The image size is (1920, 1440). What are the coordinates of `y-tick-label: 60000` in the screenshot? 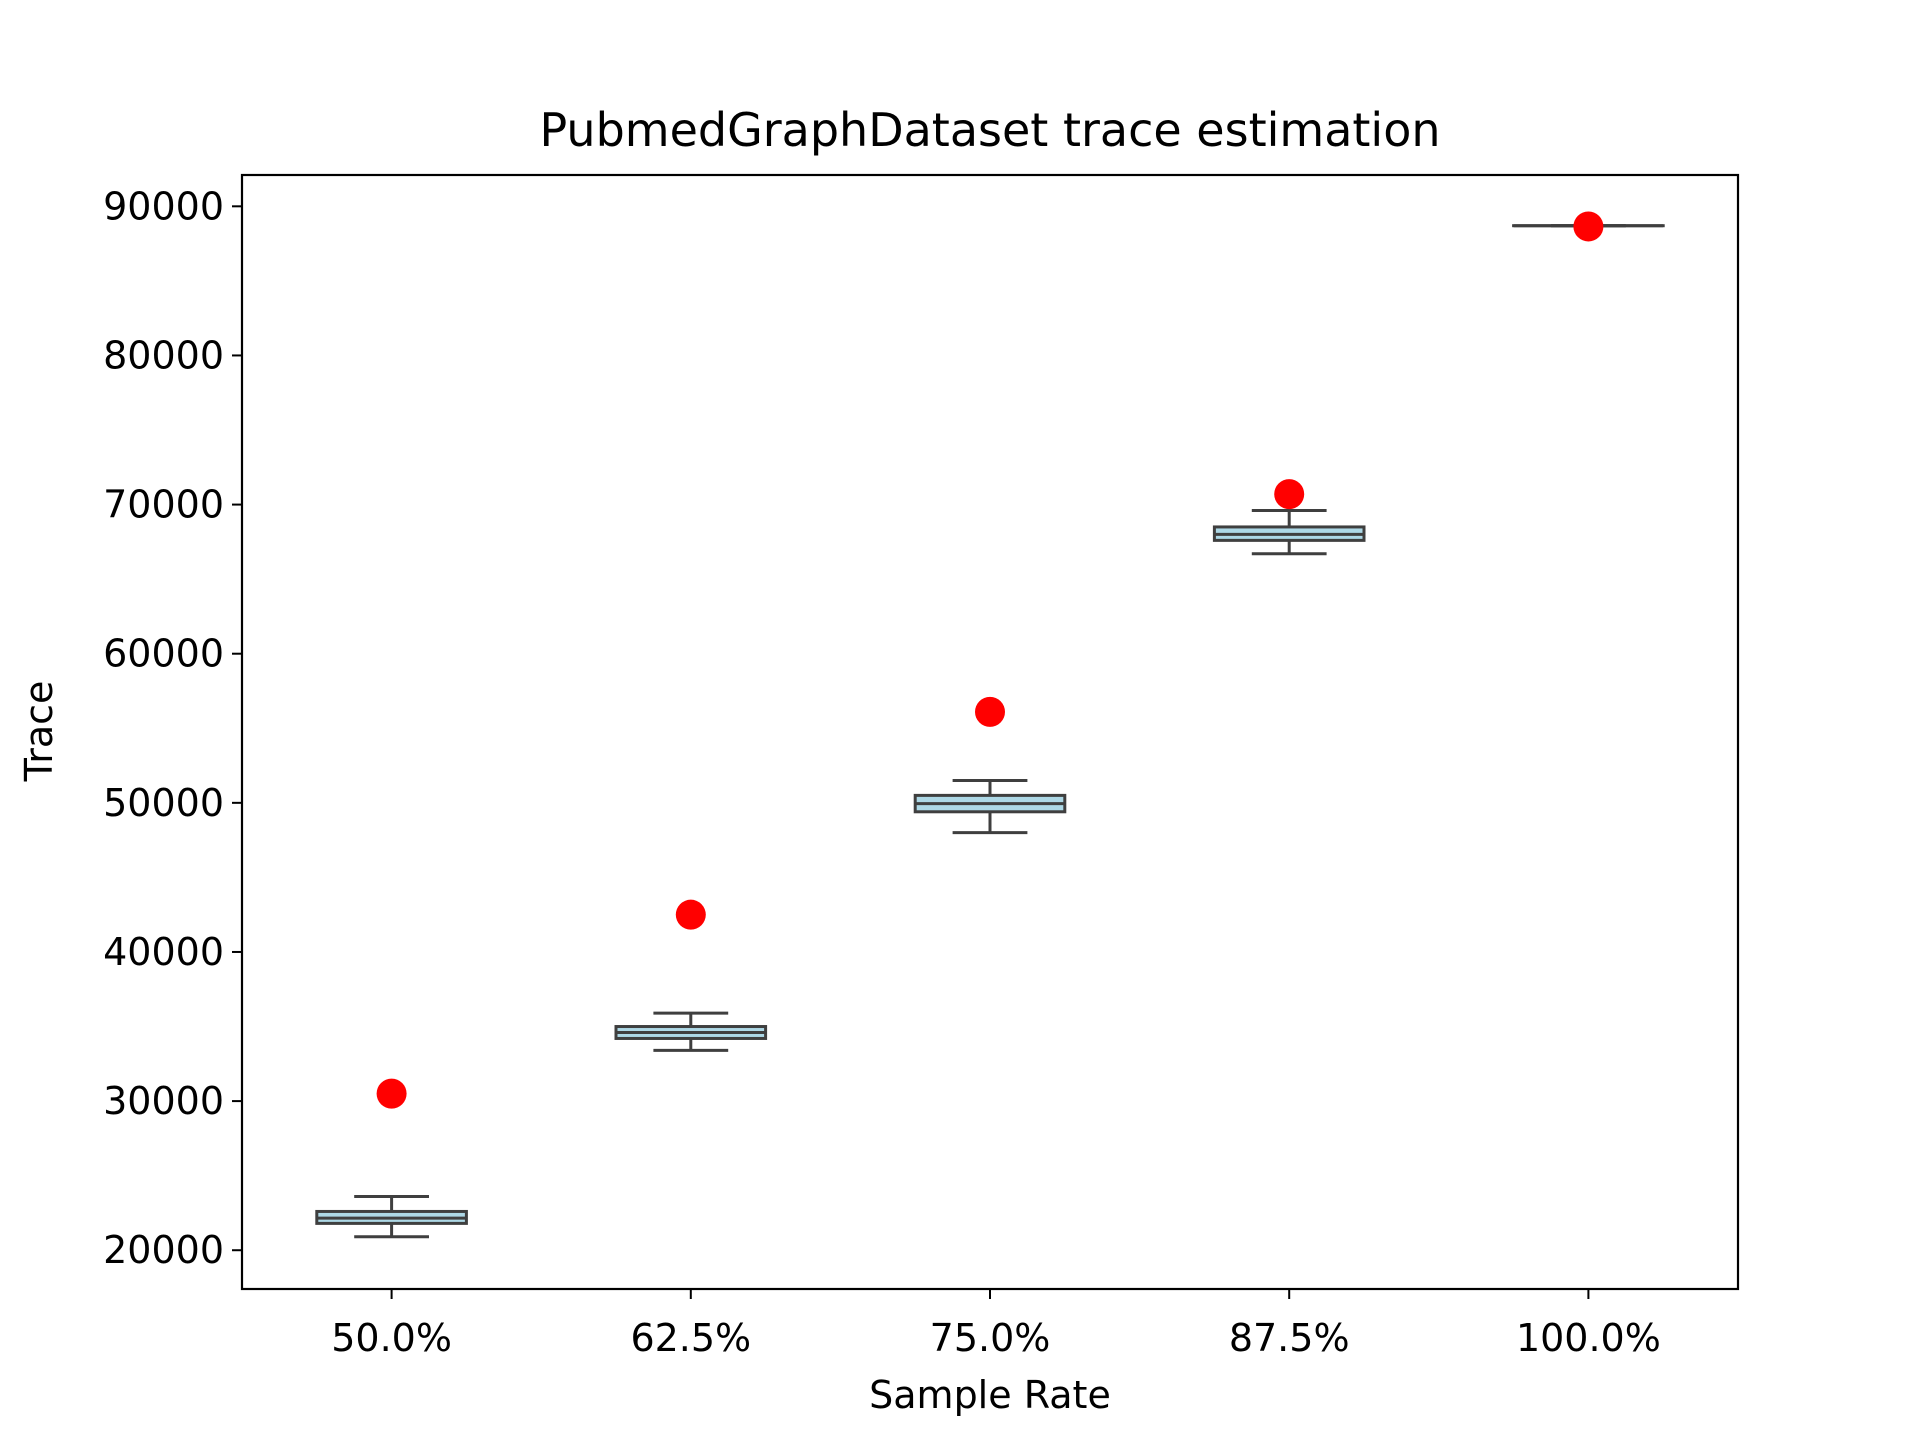 It's located at (163, 654).